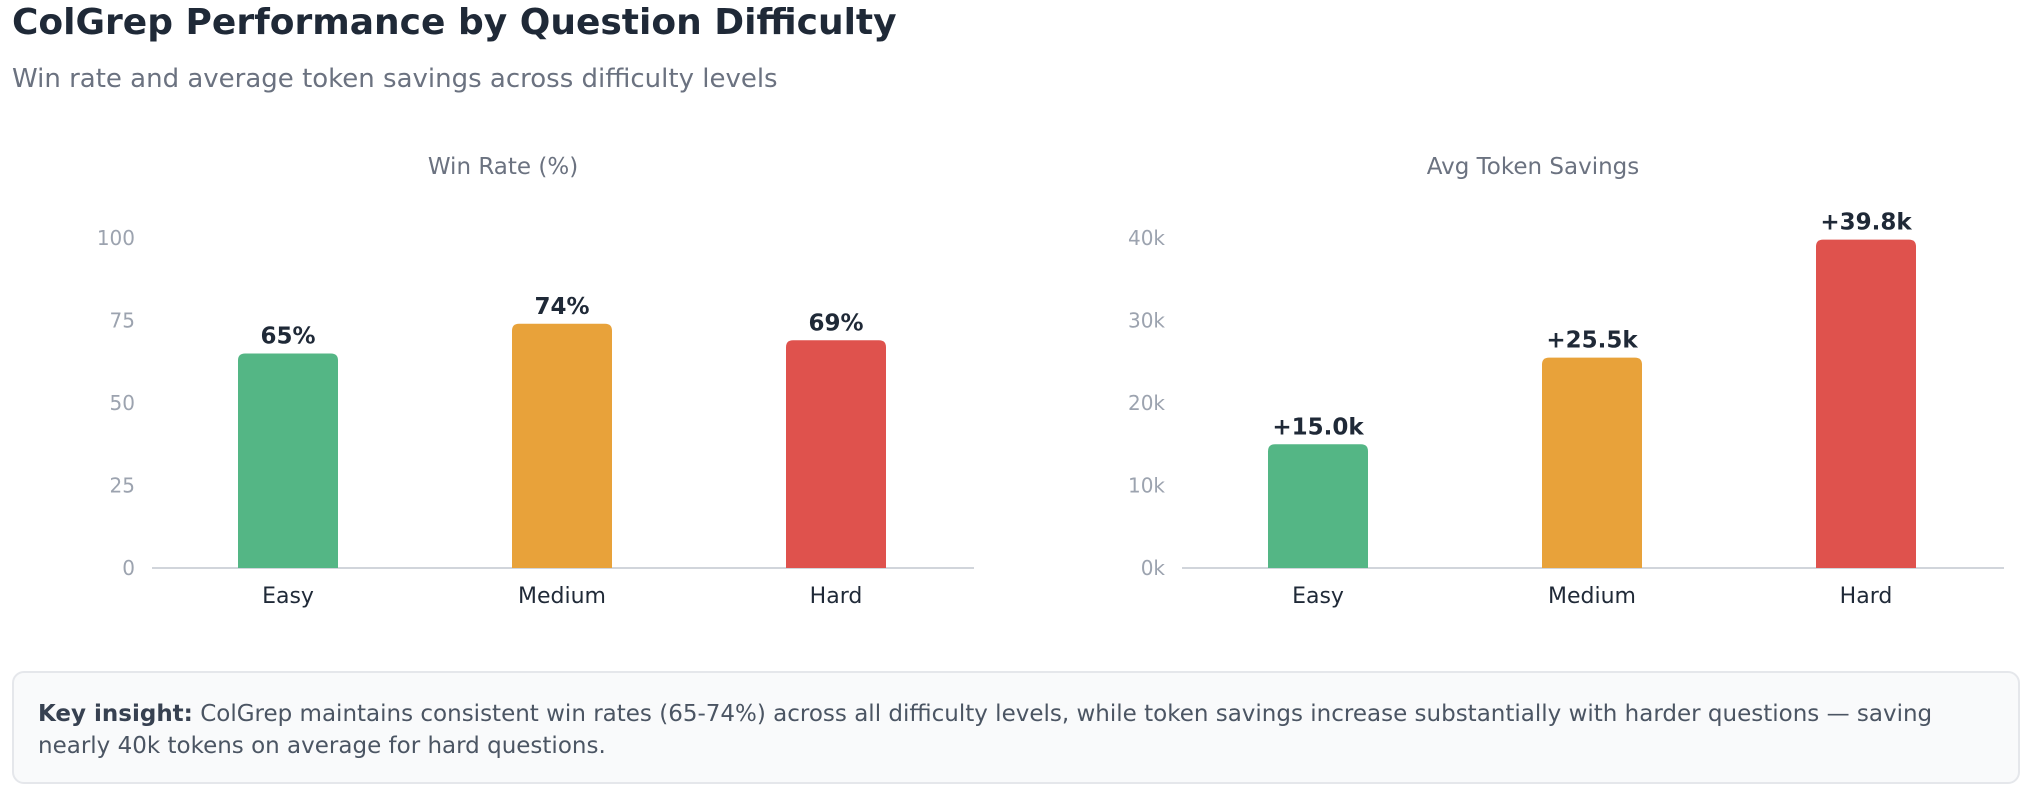  What do you see at coordinates (122, 486) in the screenshot?
I see `y-tick-label: 25` at bounding box center [122, 486].